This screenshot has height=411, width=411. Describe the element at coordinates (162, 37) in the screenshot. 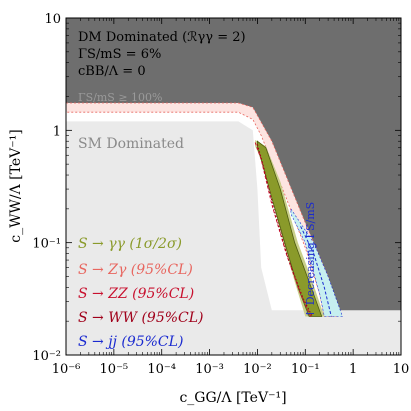

I see `dm-annotation-line1: DM Dominated (ℛγγ = 2)` at that location.